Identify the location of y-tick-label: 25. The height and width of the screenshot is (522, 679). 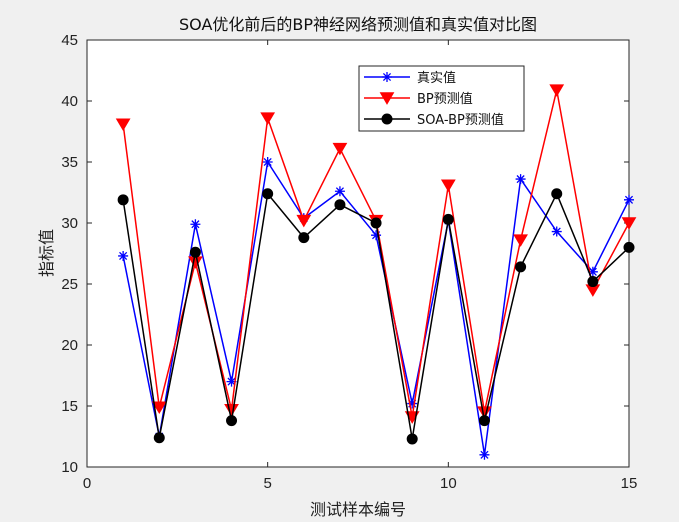
(69, 284).